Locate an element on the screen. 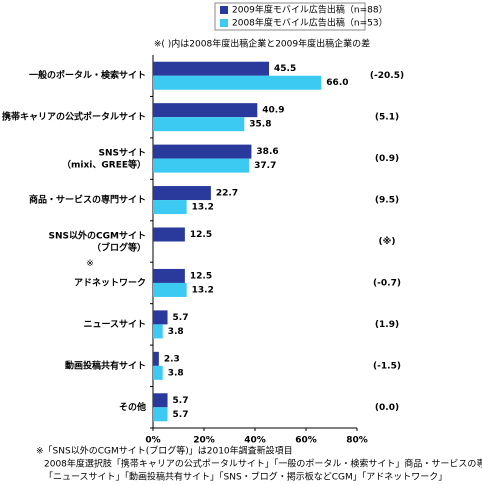 This screenshot has width=482, height=485. x-tick-label: 0% is located at coordinates (152, 441).